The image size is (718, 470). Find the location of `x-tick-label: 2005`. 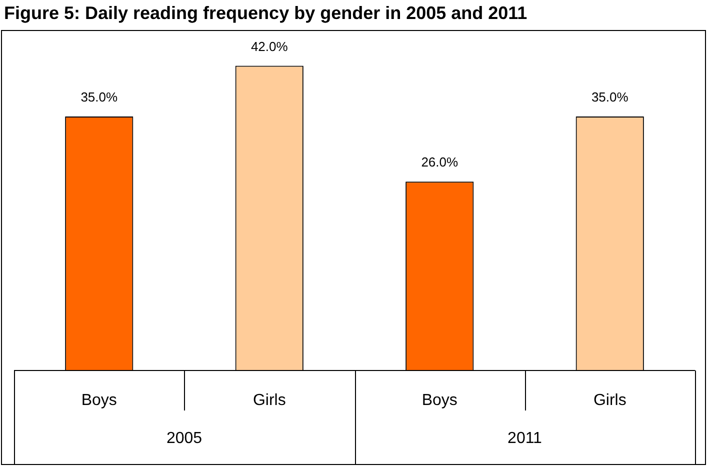

x-tick-label: 2005 is located at coordinates (184, 438).